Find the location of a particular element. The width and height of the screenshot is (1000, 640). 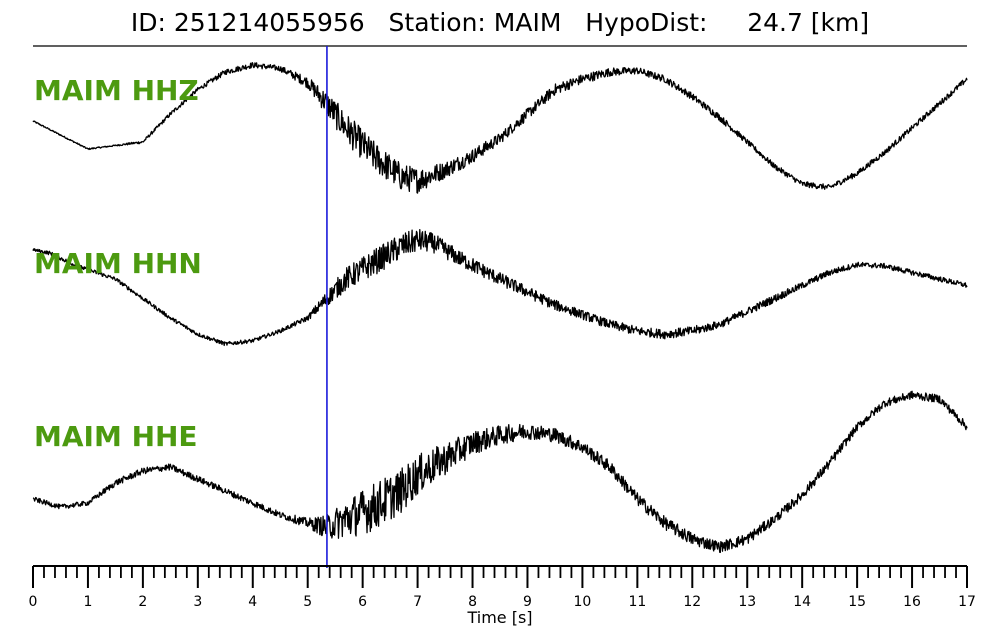

trace-labels: MAIM HHZ MAIM HHN MAIM HHE is located at coordinates (118, 263).